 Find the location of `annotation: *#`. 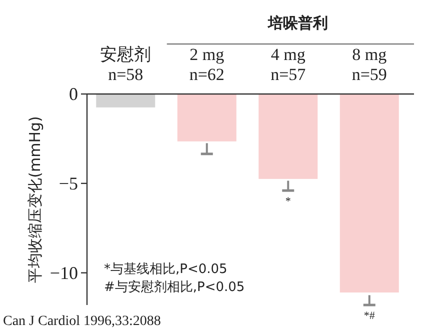

annotation: *# is located at coordinates (370, 316).